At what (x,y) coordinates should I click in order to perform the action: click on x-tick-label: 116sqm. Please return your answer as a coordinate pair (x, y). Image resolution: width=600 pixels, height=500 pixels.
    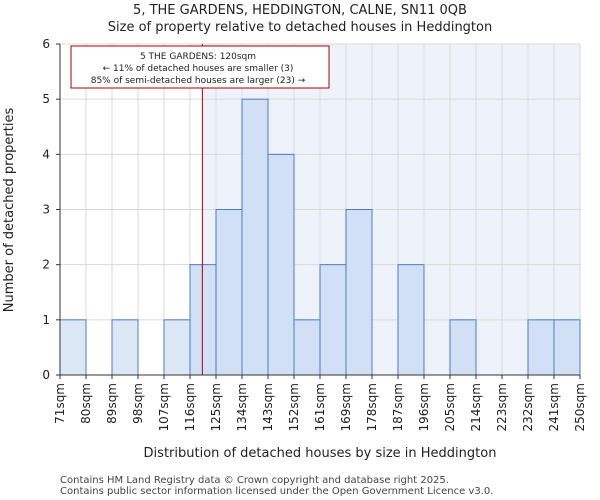
    Looking at the image, I should click on (190, 407).